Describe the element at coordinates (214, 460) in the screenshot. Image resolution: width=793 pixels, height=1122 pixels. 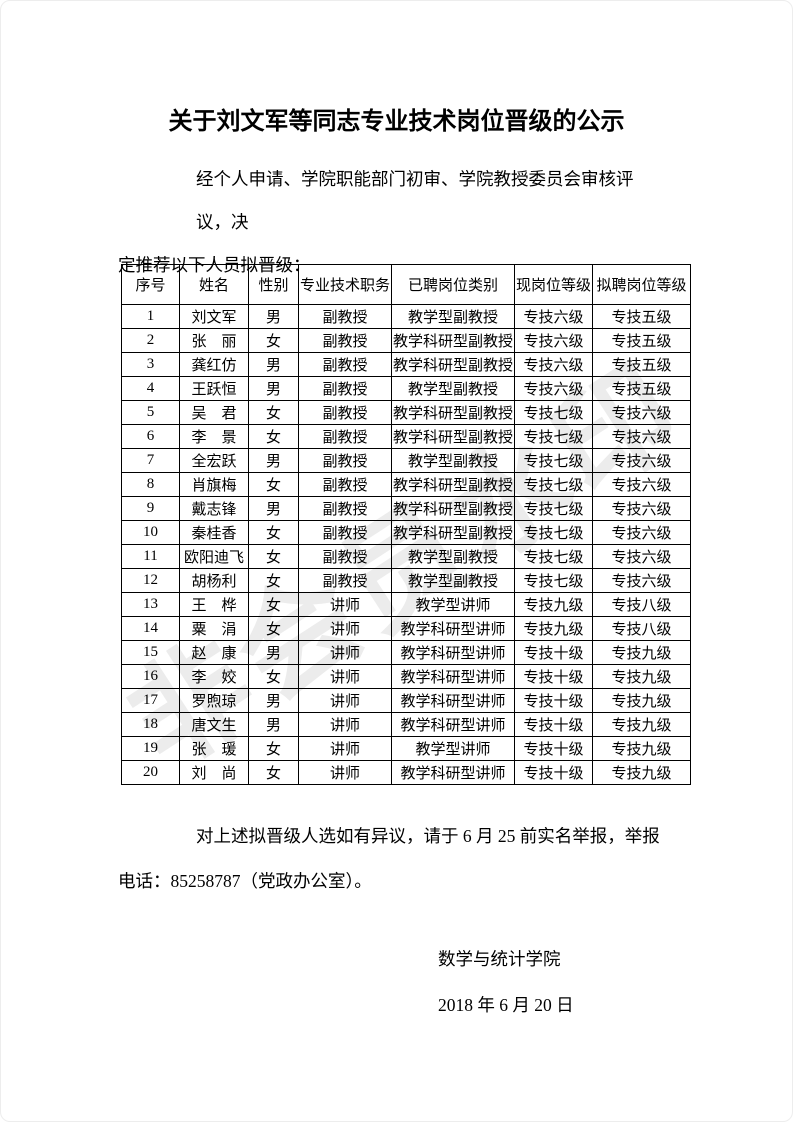
I see `table-cell: 全宏跃` at that location.